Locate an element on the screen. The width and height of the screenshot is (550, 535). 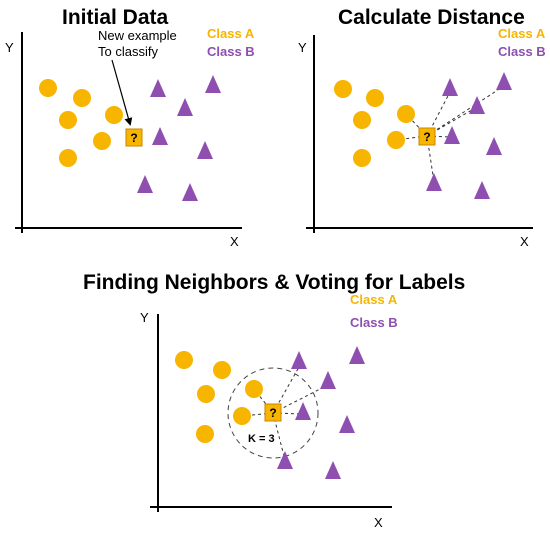
k-neighbor-boundary is located at coordinates (273, 413).